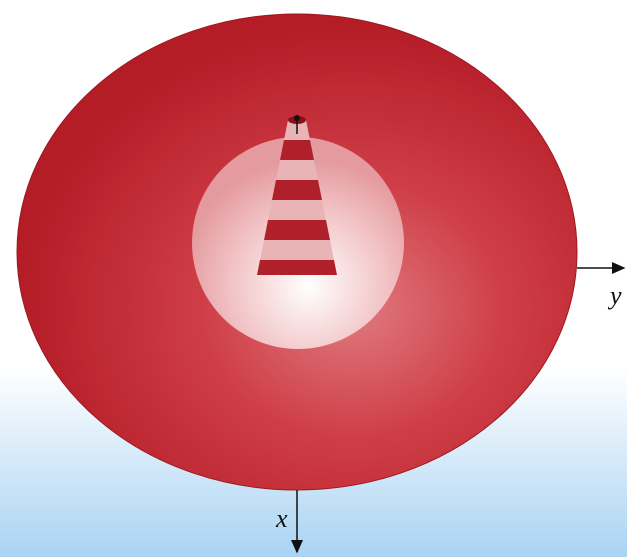 This screenshot has width=627, height=557. What do you see at coordinates (281, 518) in the screenshot?
I see `x-axis-label: x` at bounding box center [281, 518].